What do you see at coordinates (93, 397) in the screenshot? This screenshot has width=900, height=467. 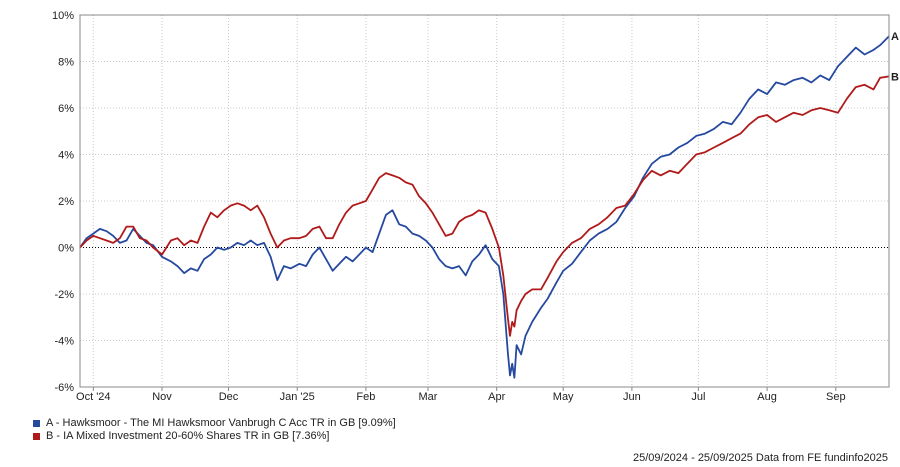 I see `x-tick-label: Oct '24` at bounding box center [93, 397].